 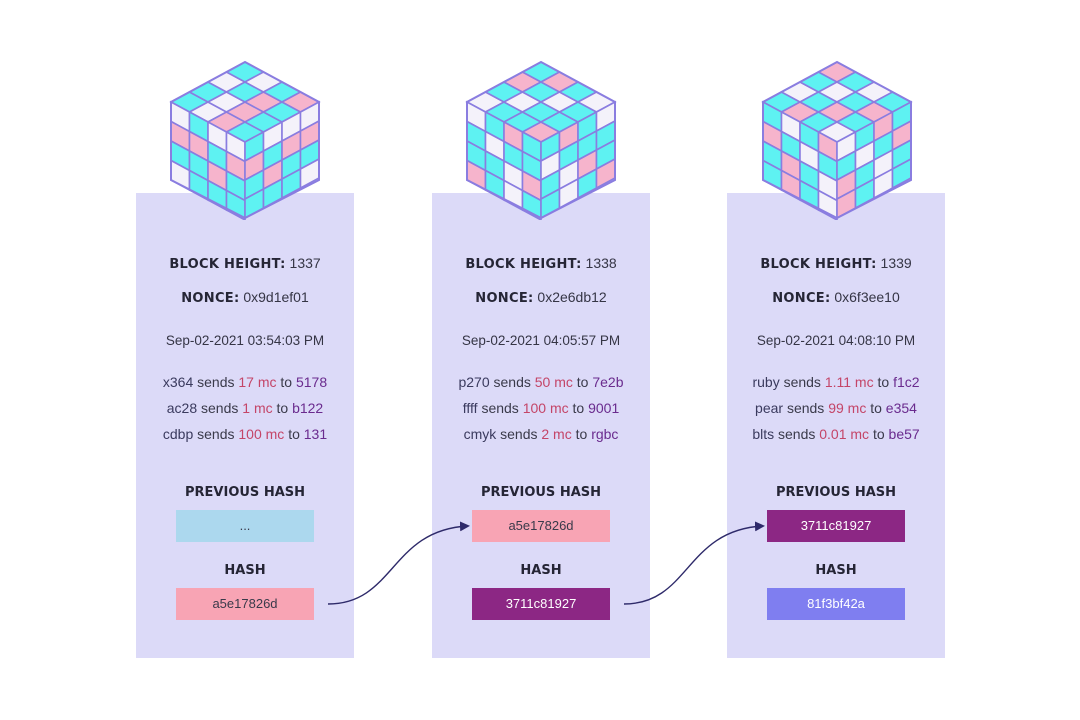 I want to click on hash-value: 3711c81927, so click(x=541, y=603).